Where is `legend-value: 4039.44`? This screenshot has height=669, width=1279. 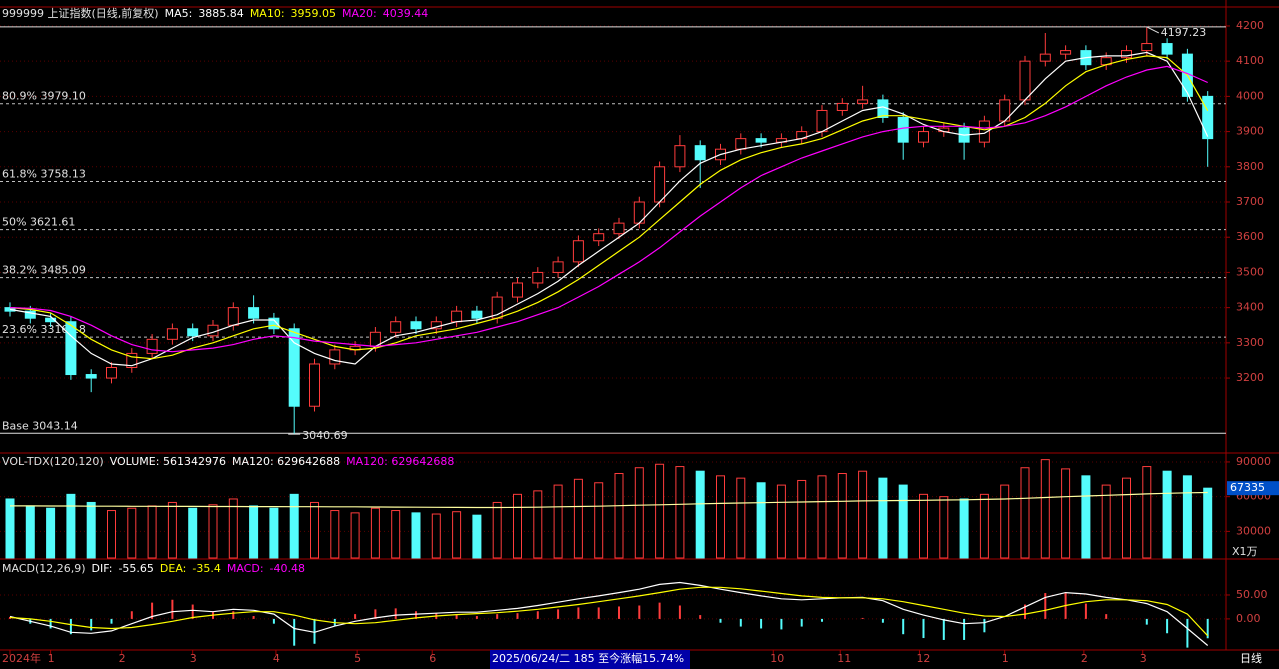 legend-value: 4039.44 is located at coordinates (406, 13).